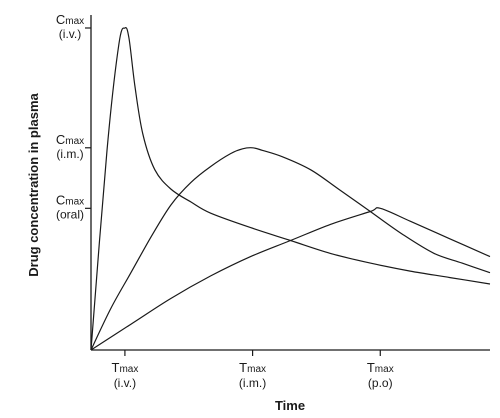 The width and height of the screenshot is (500, 418). Describe the element at coordinates (380, 383) in the screenshot. I see `x-tick-route: (p.o)` at that location.